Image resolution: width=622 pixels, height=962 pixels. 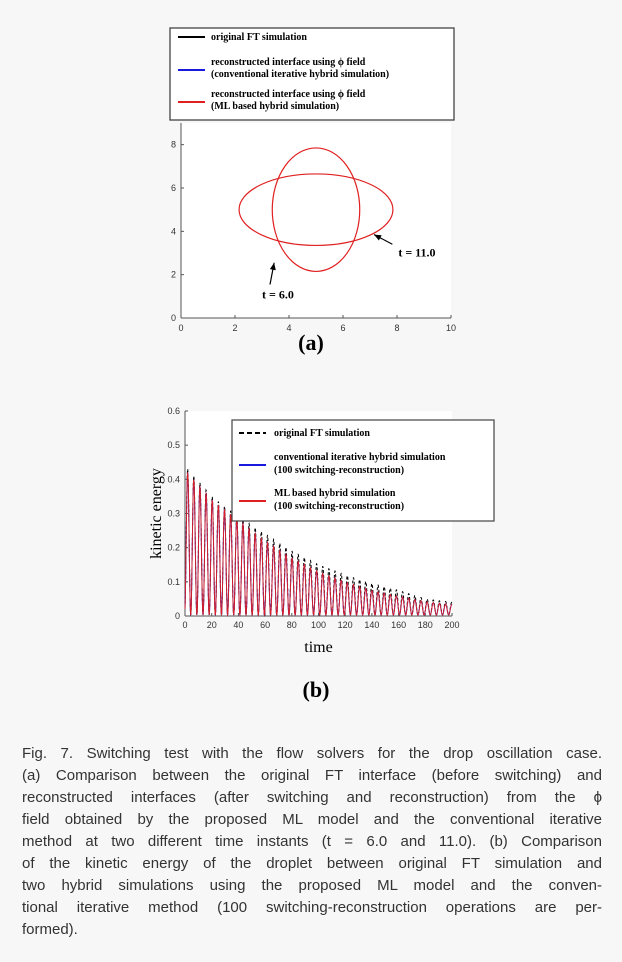 I want to click on panel-b-x-tick-label: 200, so click(x=451, y=625).